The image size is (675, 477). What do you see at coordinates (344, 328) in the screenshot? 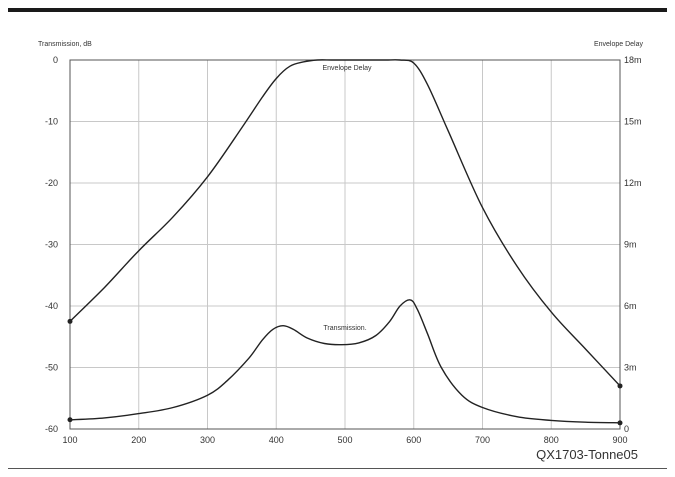
I see `series-label-transmission: Transmission.` at bounding box center [344, 328].